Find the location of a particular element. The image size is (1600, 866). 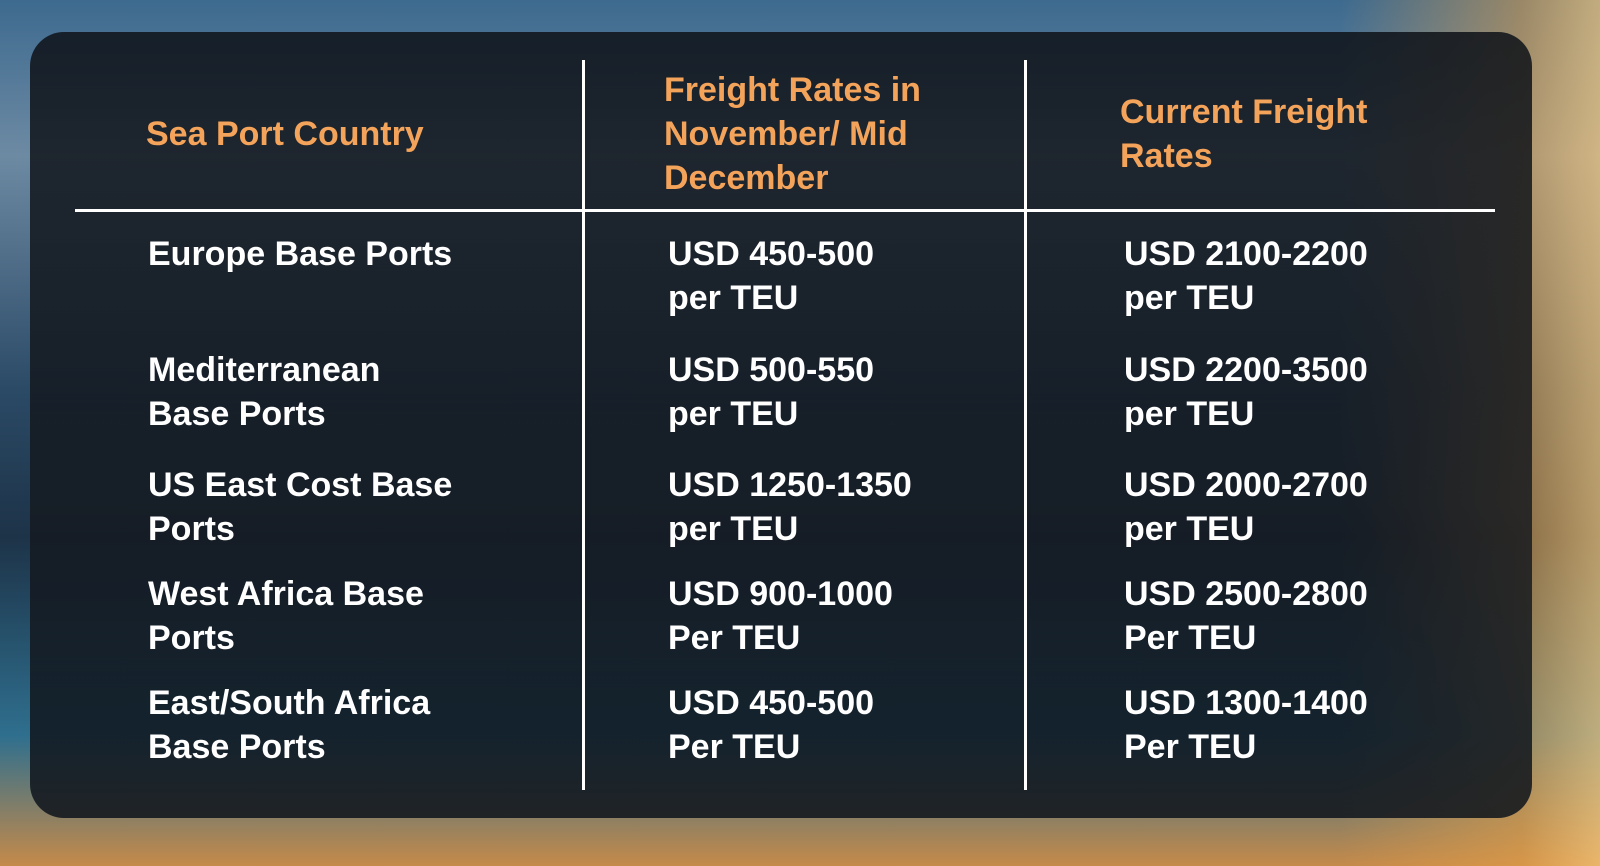

row-label: Europe Base Ports is located at coordinates (300, 254).